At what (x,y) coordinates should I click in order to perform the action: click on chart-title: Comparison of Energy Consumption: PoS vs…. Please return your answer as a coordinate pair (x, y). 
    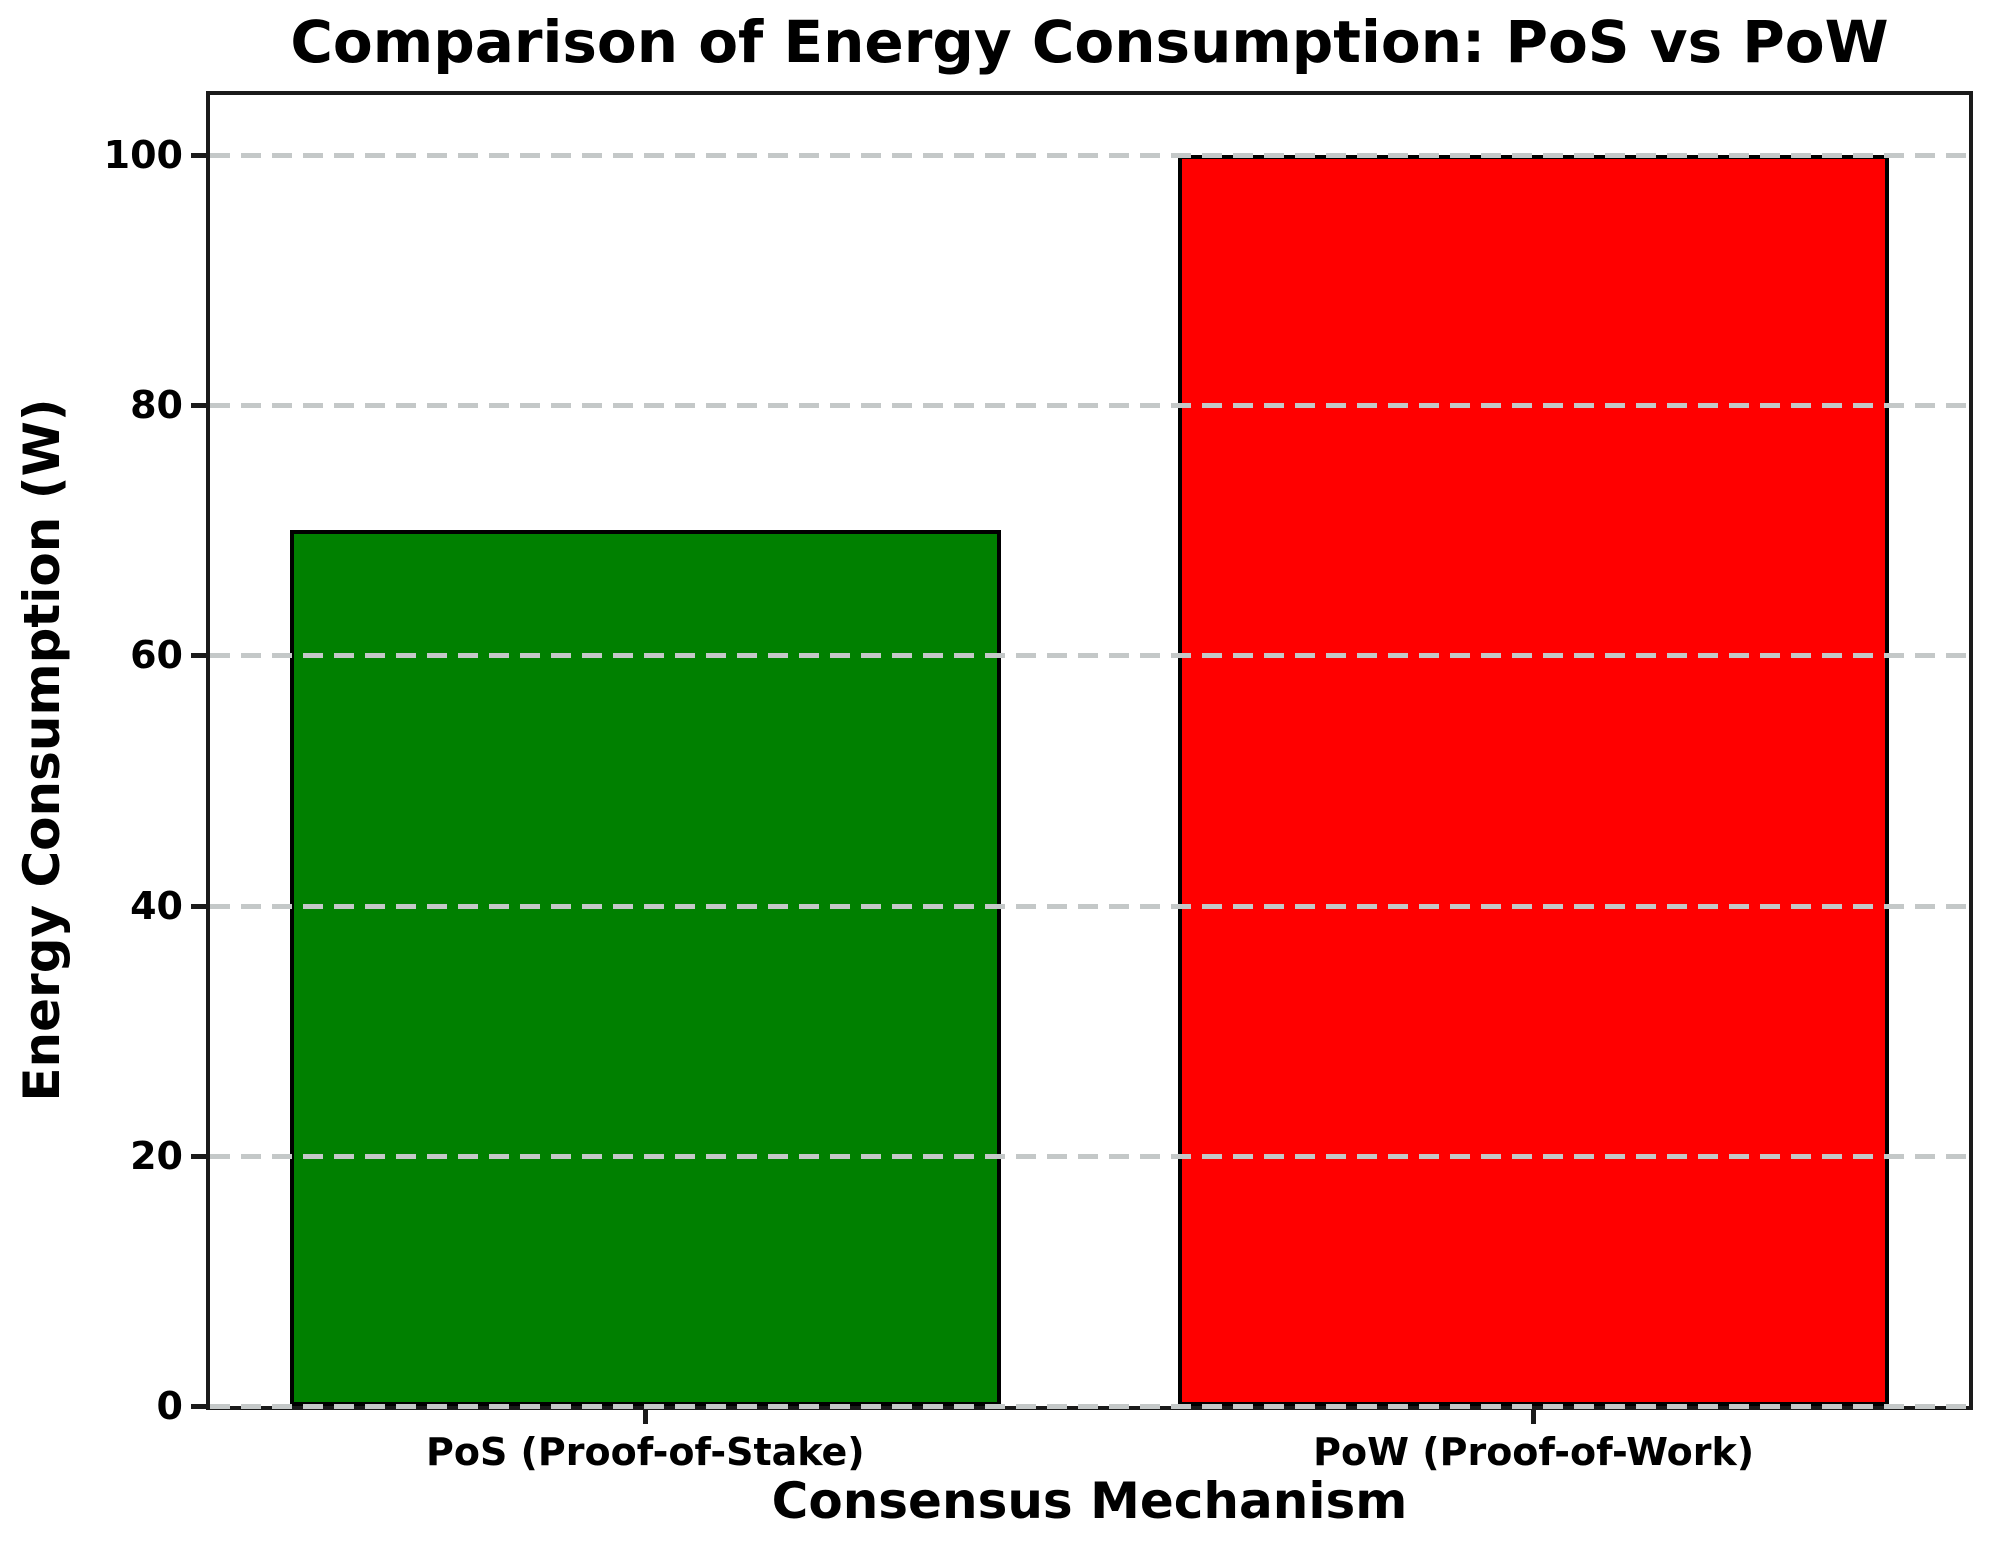
    Looking at the image, I should click on (1089, 42).